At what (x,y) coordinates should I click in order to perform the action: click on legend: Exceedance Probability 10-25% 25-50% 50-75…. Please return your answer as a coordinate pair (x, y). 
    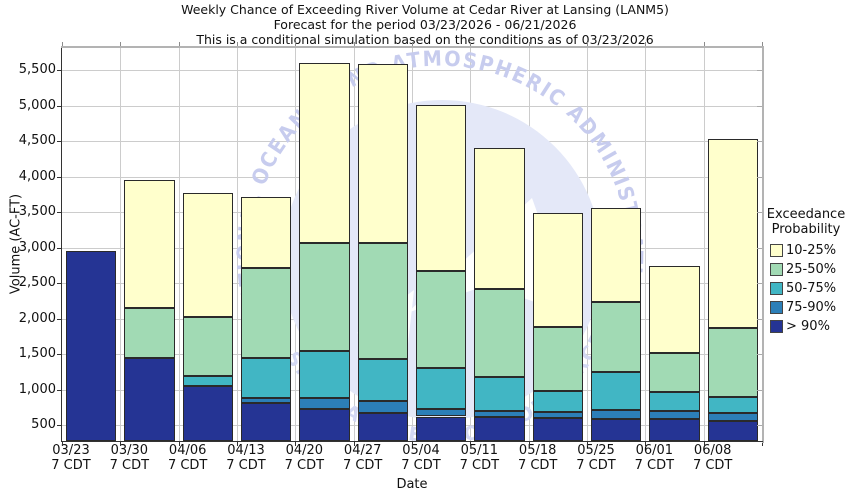
    Looking at the image, I should click on (806, 271).